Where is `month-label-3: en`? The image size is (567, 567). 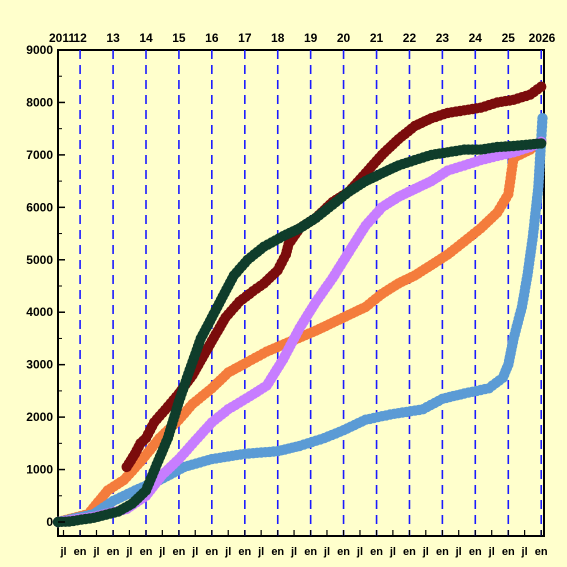 month-label-3: en is located at coordinates (113, 552).